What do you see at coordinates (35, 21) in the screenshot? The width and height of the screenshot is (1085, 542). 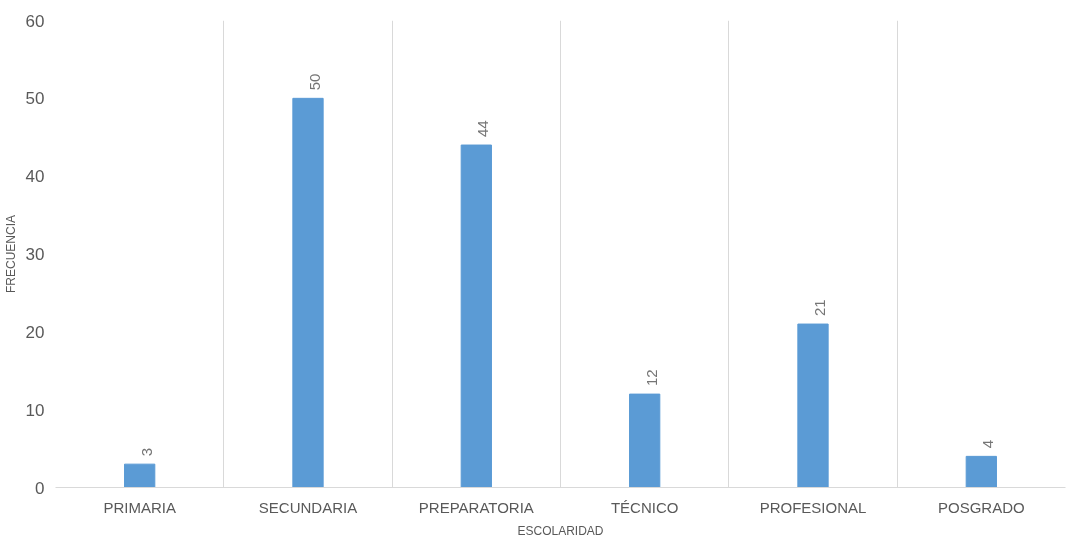 I see `y-tick-label: 60` at bounding box center [35, 21].